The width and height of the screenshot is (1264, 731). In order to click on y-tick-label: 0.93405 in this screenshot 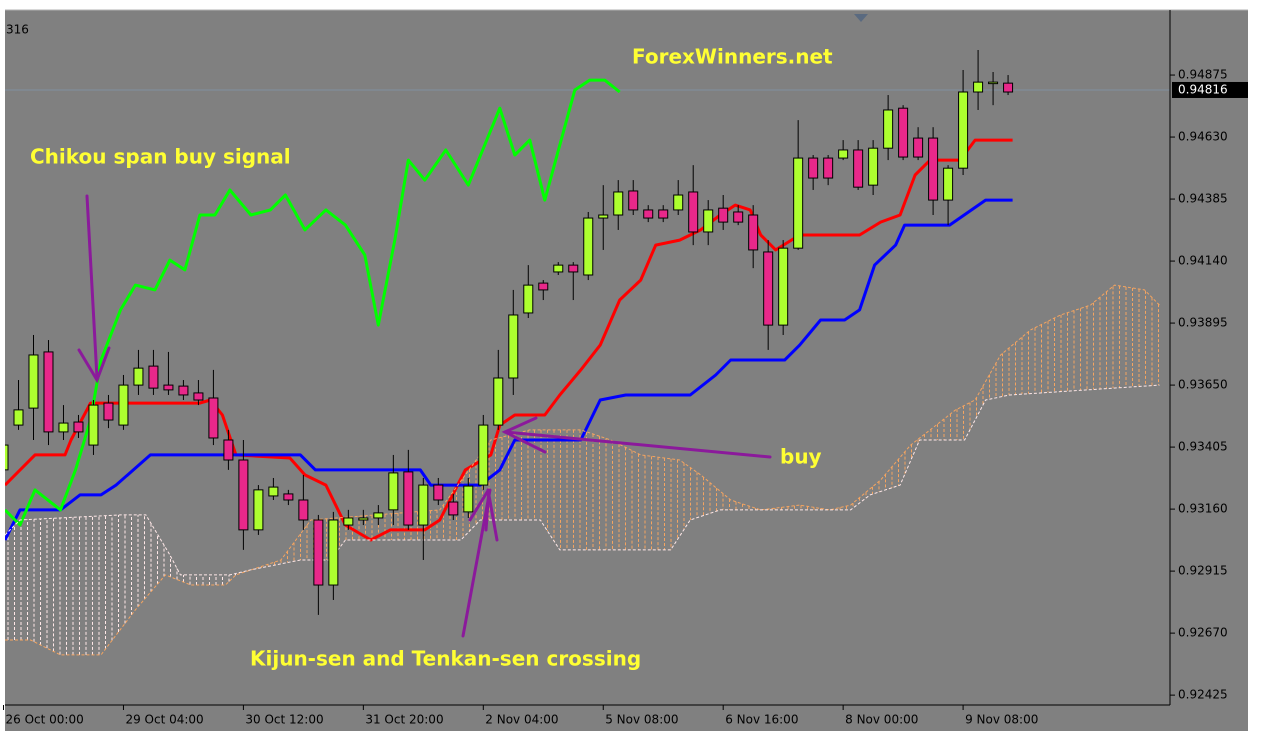, I will do `click(1203, 447)`.